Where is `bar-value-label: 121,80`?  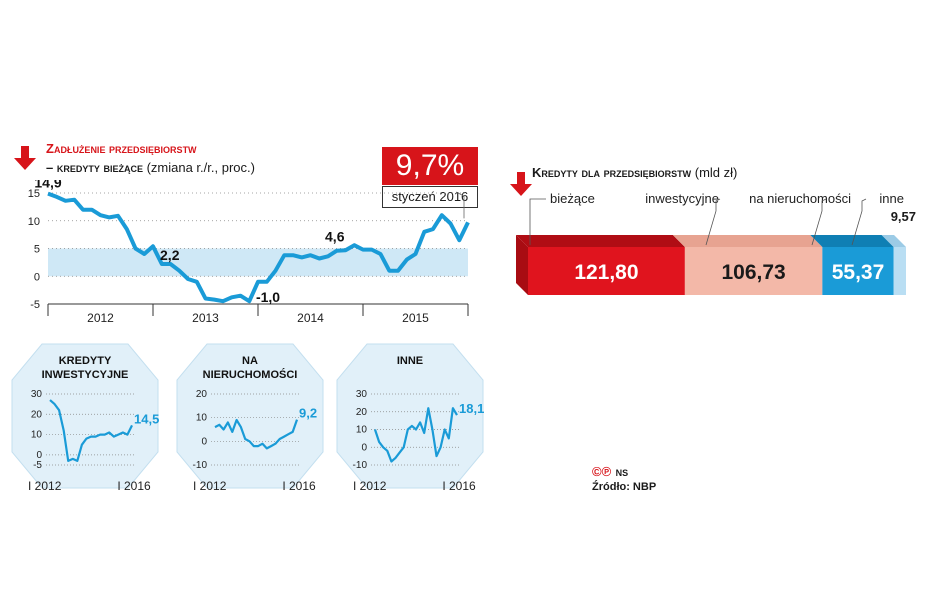
bar-value-label: 121,80 is located at coordinates (606, 272).